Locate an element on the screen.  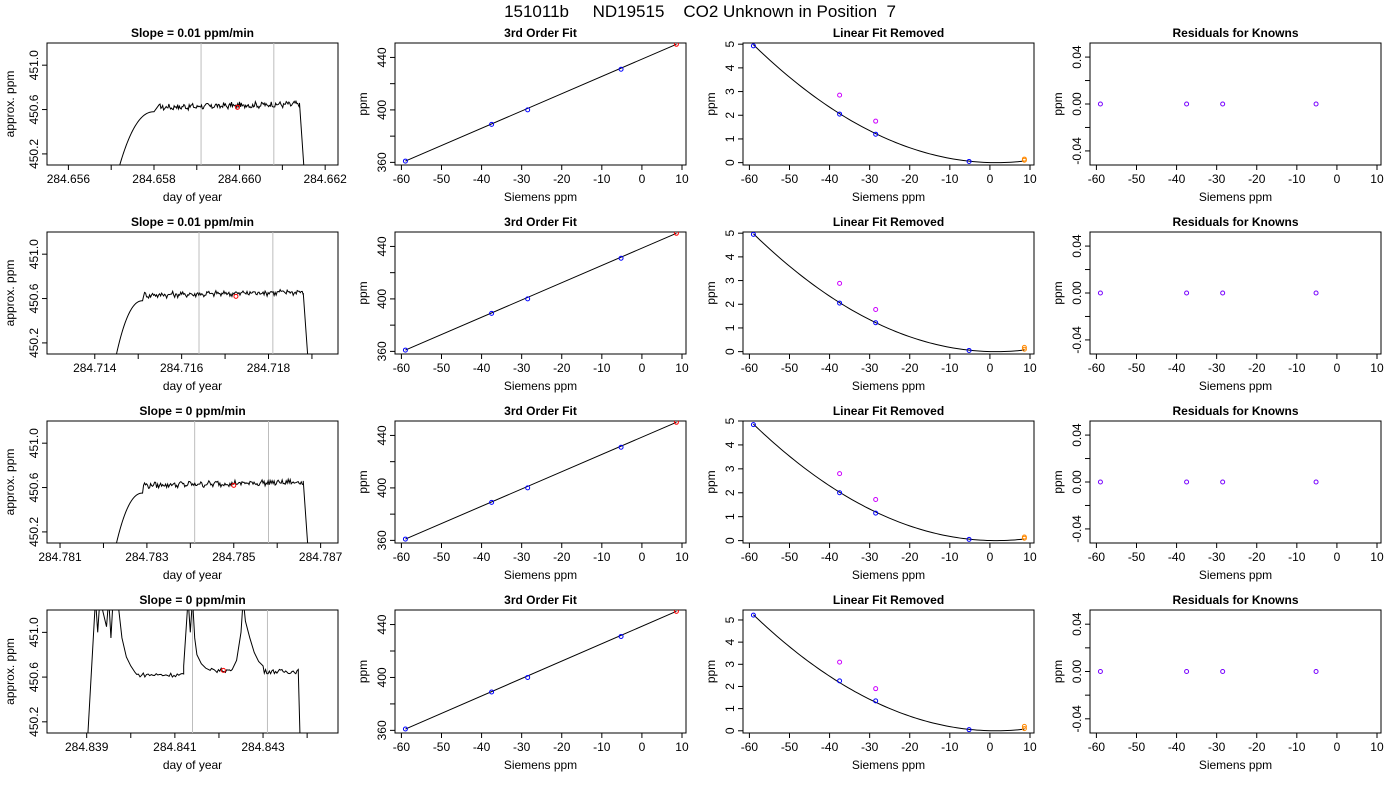
y-tick-label: 451.0 is located at coordinates (34, 443).